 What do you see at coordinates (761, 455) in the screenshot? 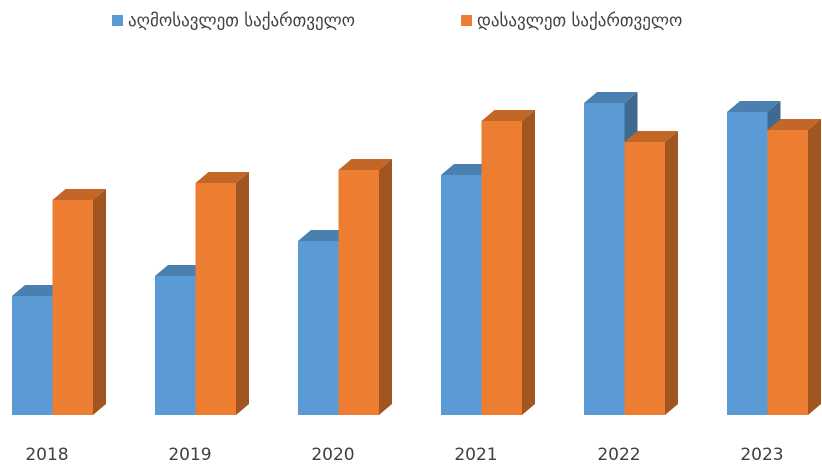
I see `x-tick-label: 2023` at bounding box center [761, 455].